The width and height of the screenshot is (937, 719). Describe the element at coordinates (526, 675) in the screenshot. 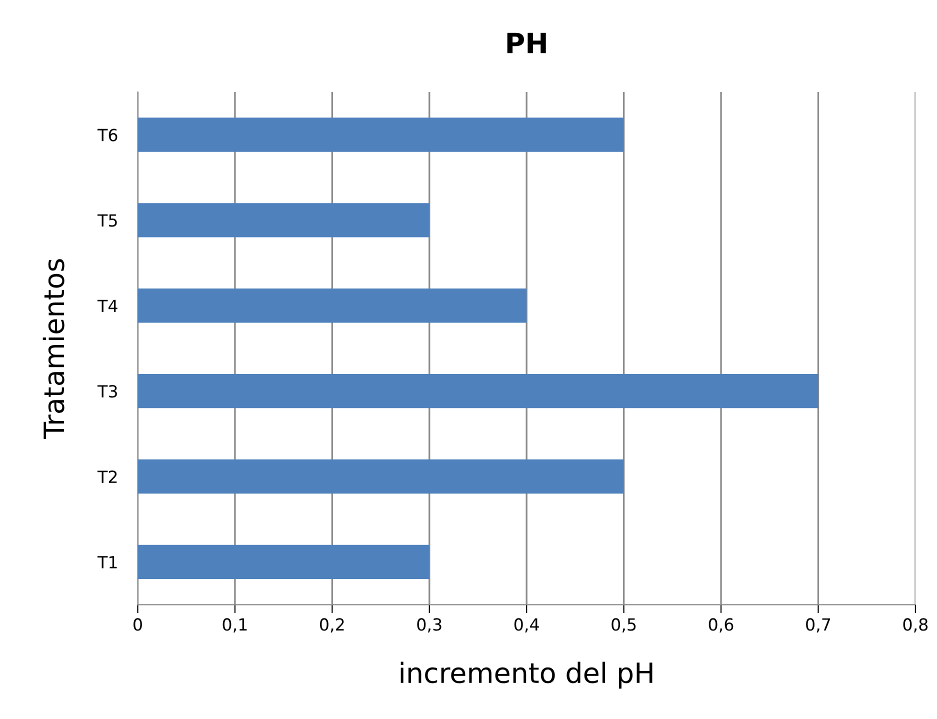

I see `x-axis-title: incremento del pH` at that location.